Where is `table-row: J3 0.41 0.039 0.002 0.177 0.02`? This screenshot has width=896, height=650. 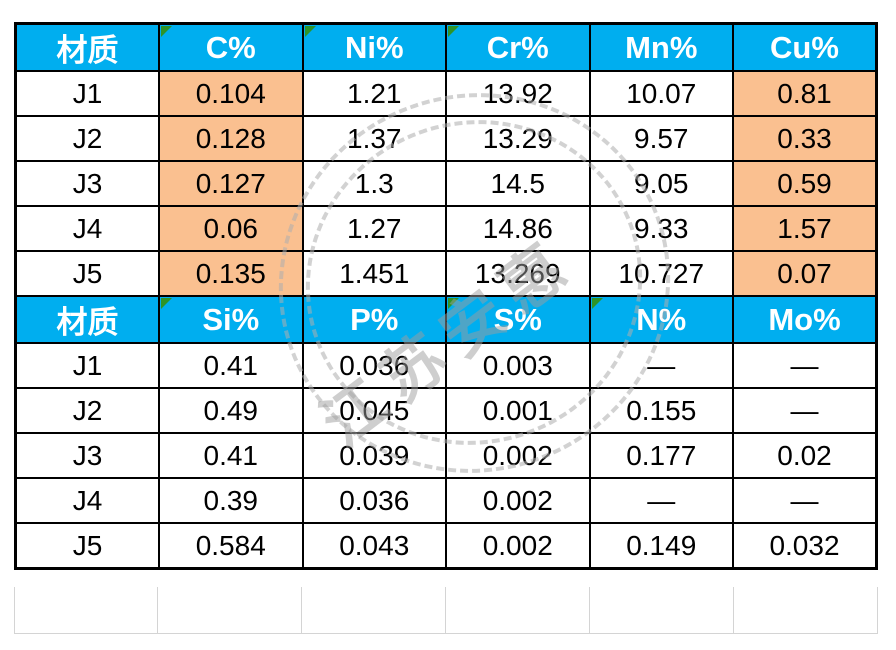 table-row: J3 0.41 0.039 0.002 0.177 0.02 is located at coordinates (446, 455).